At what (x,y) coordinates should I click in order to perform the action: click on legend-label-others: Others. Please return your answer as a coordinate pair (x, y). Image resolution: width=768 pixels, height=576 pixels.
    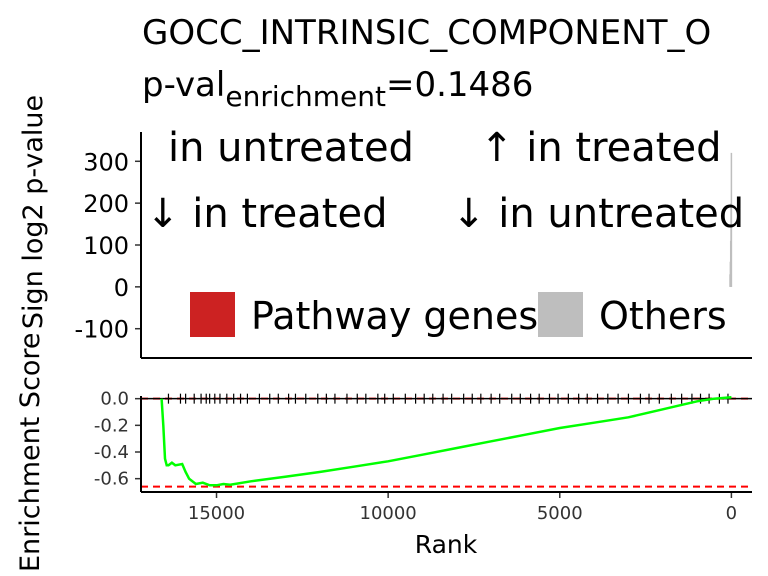
    Looking at the image, I should click on (663, 316).